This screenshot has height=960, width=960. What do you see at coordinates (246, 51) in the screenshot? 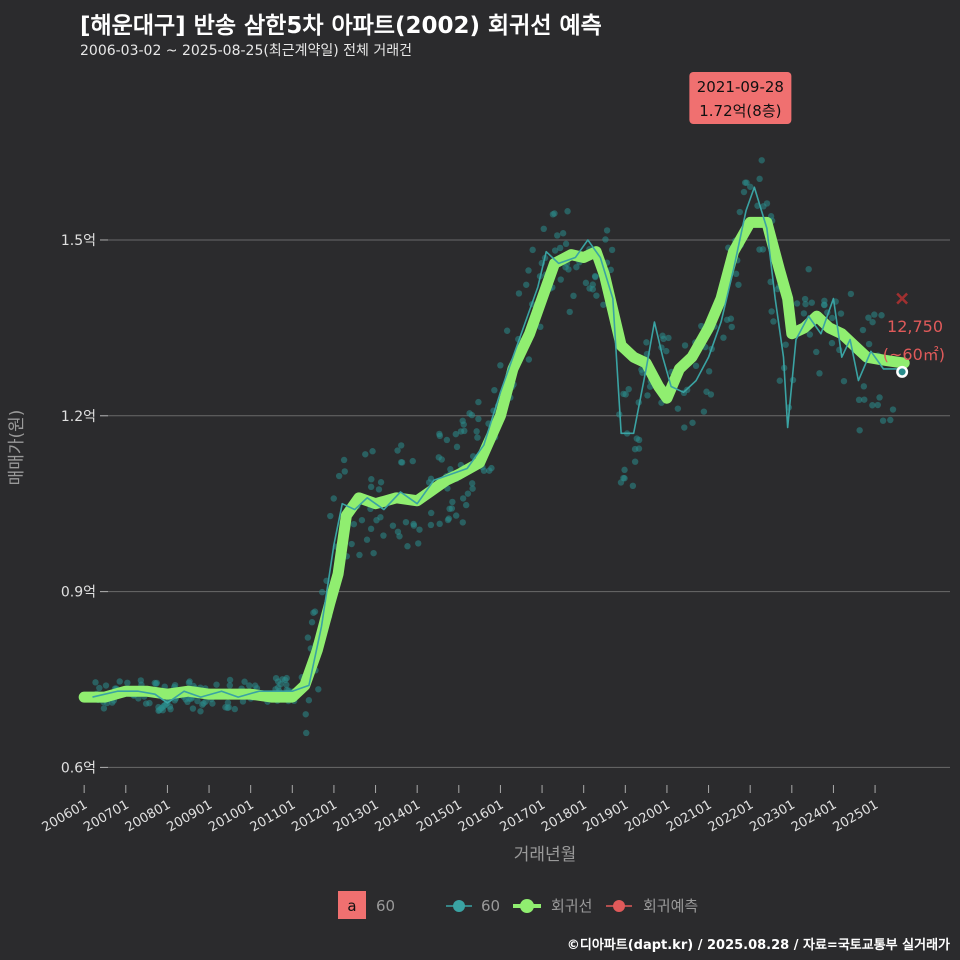
I see `chart-subtitle: 2006-03-02 ~ 2025-08-25(최근계약일) 전체 거래건` at bounding box center [246, 51].